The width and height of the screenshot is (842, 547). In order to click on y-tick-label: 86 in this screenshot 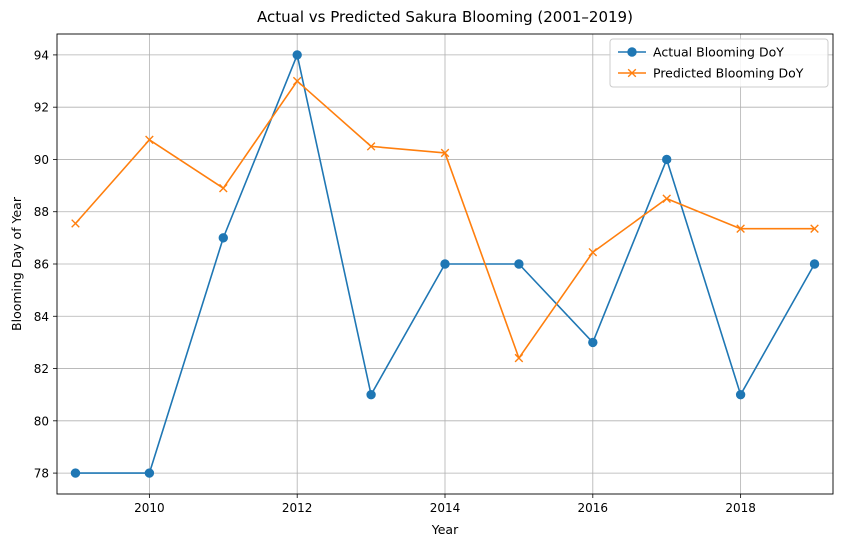, I will do `click(41, 265)`.